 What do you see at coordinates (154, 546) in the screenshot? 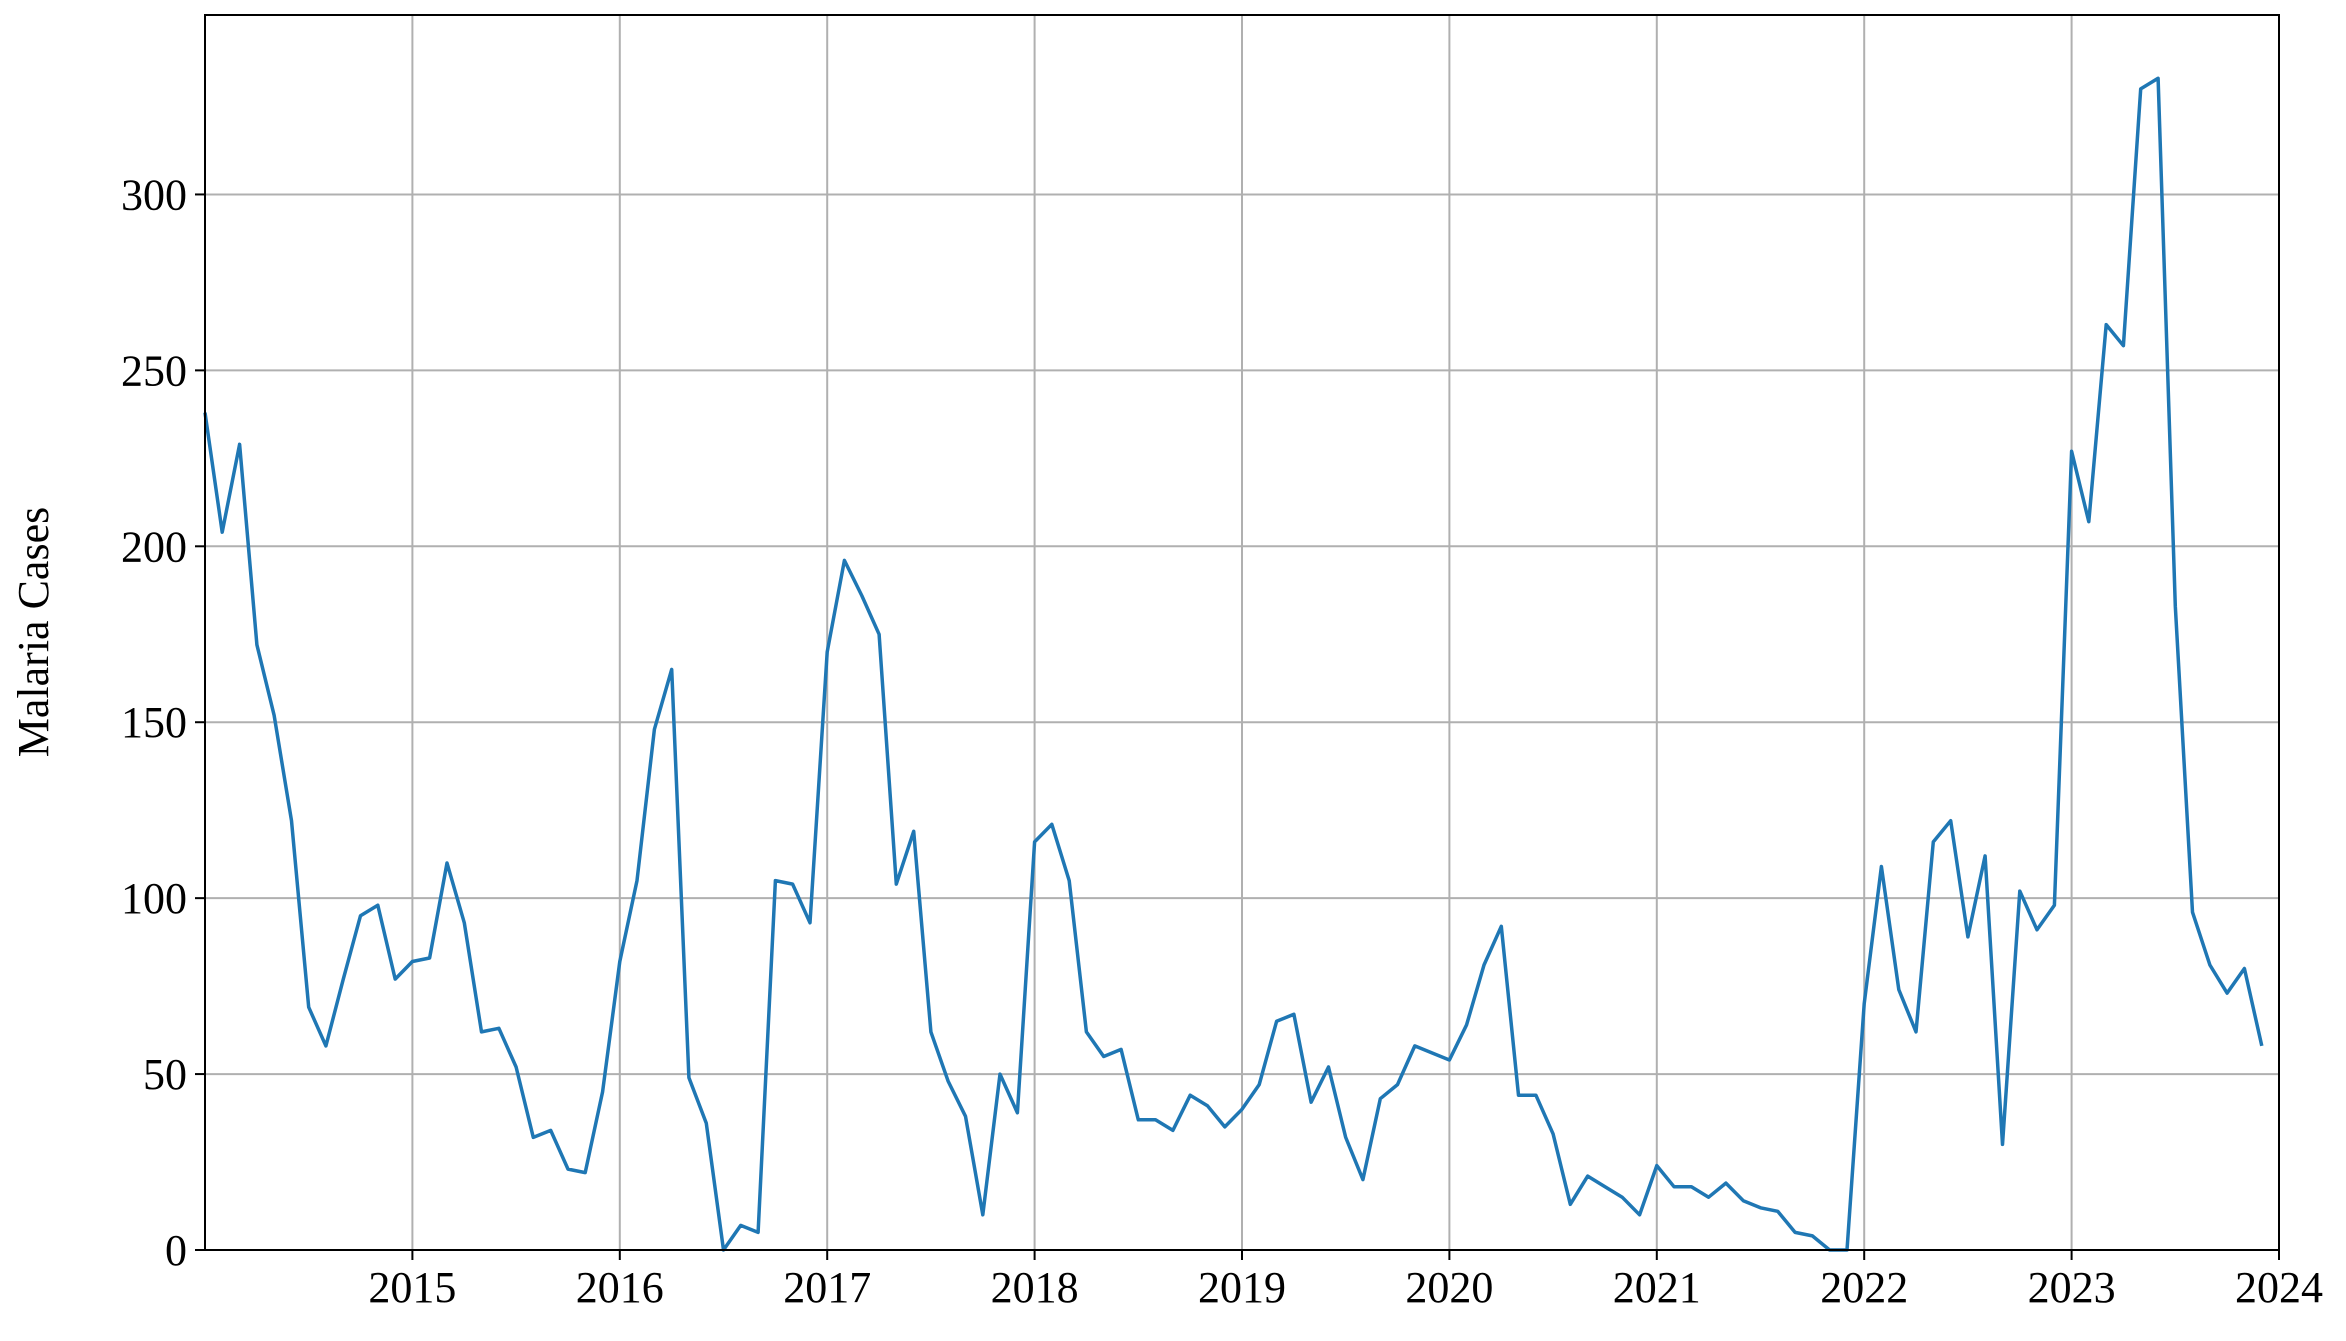
I see `y-tick-label: 200` at bounding box center [154, 546].